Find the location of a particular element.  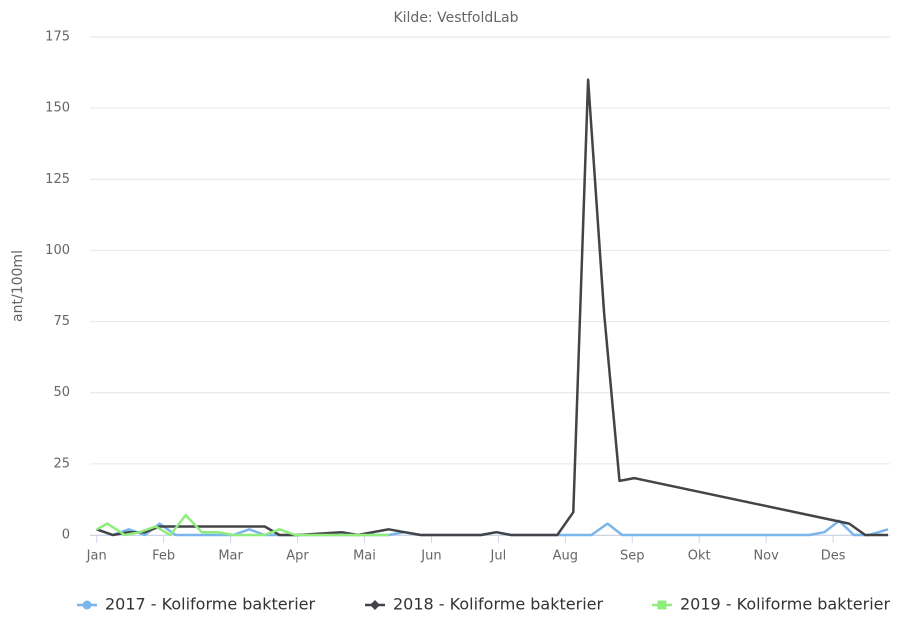

legend-label: 2018 - Koliforme bakterier is located at coordinates (498, 604).